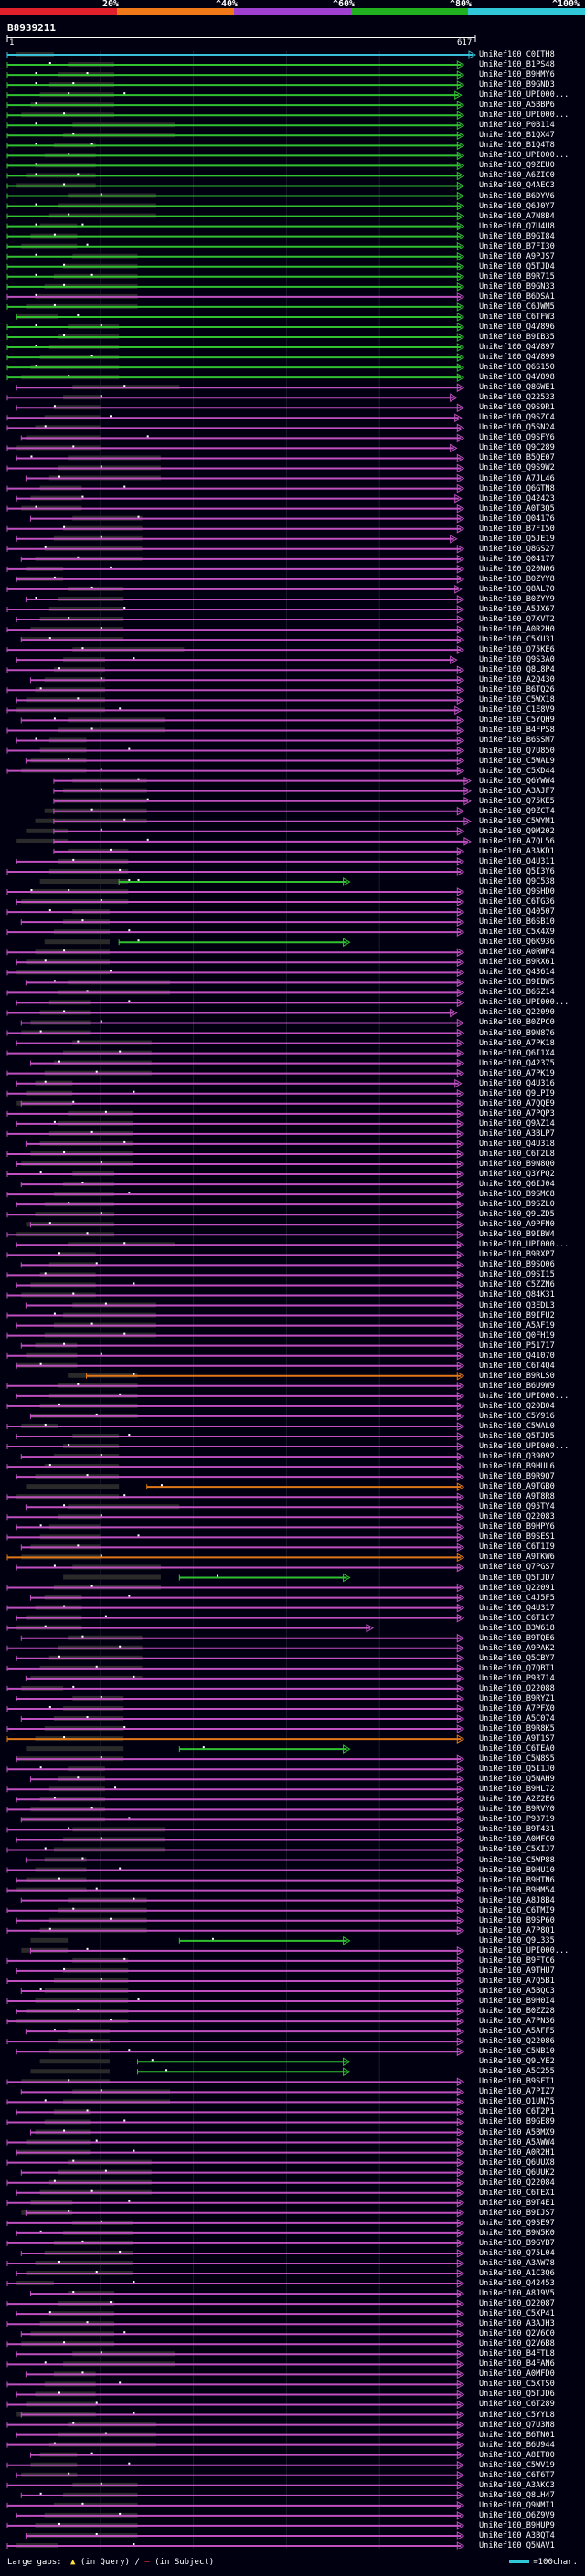 This screenshot has width=585, height=2576. I want to click on hit-label: UniRef100_A5AF19, so click(517, 1325).